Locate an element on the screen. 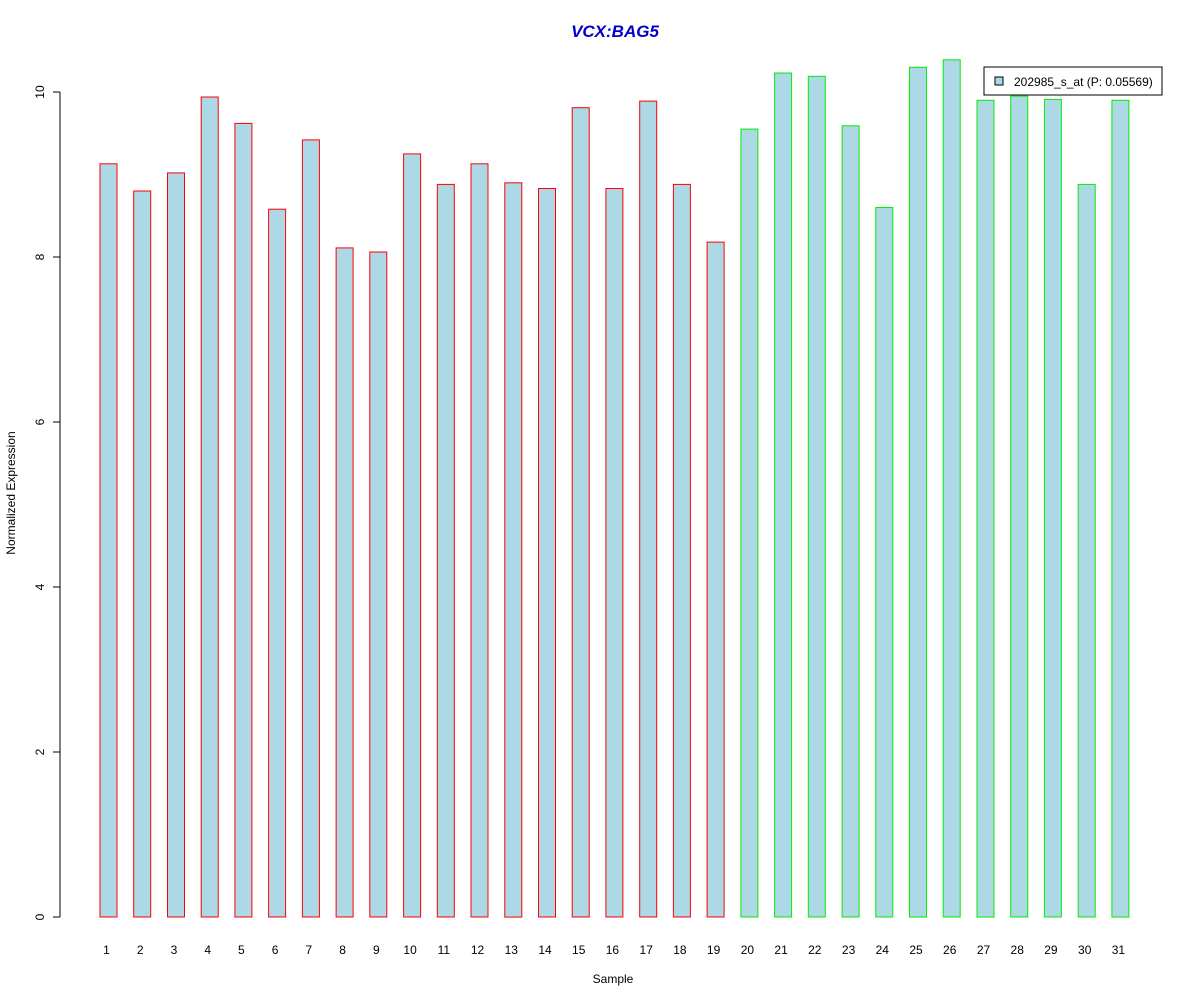 Image resolution: width=1200 pixels, height=1000 pixels. x-axis-tick-label: 3 is located at coordinates (174, 950).